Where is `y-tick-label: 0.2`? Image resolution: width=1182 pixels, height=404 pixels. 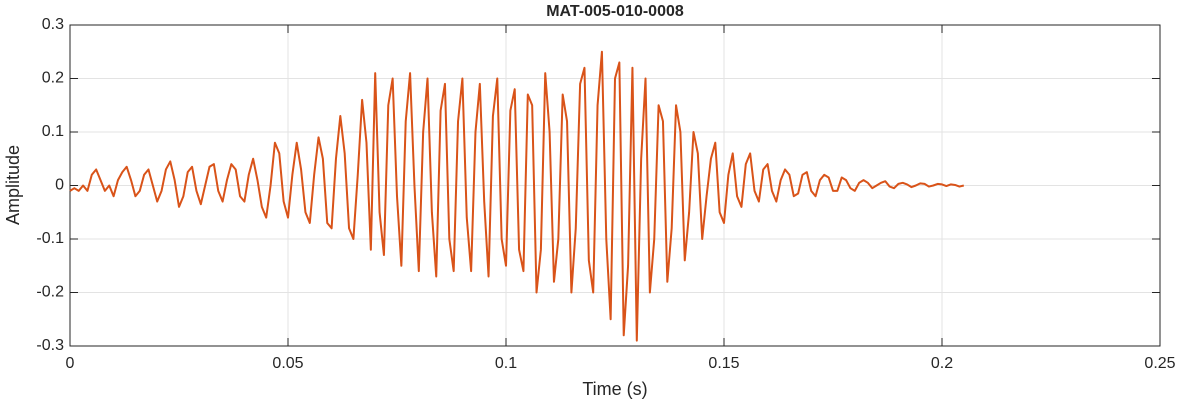
y-tick-label: 0.2 is located at coordinates (53, 78).